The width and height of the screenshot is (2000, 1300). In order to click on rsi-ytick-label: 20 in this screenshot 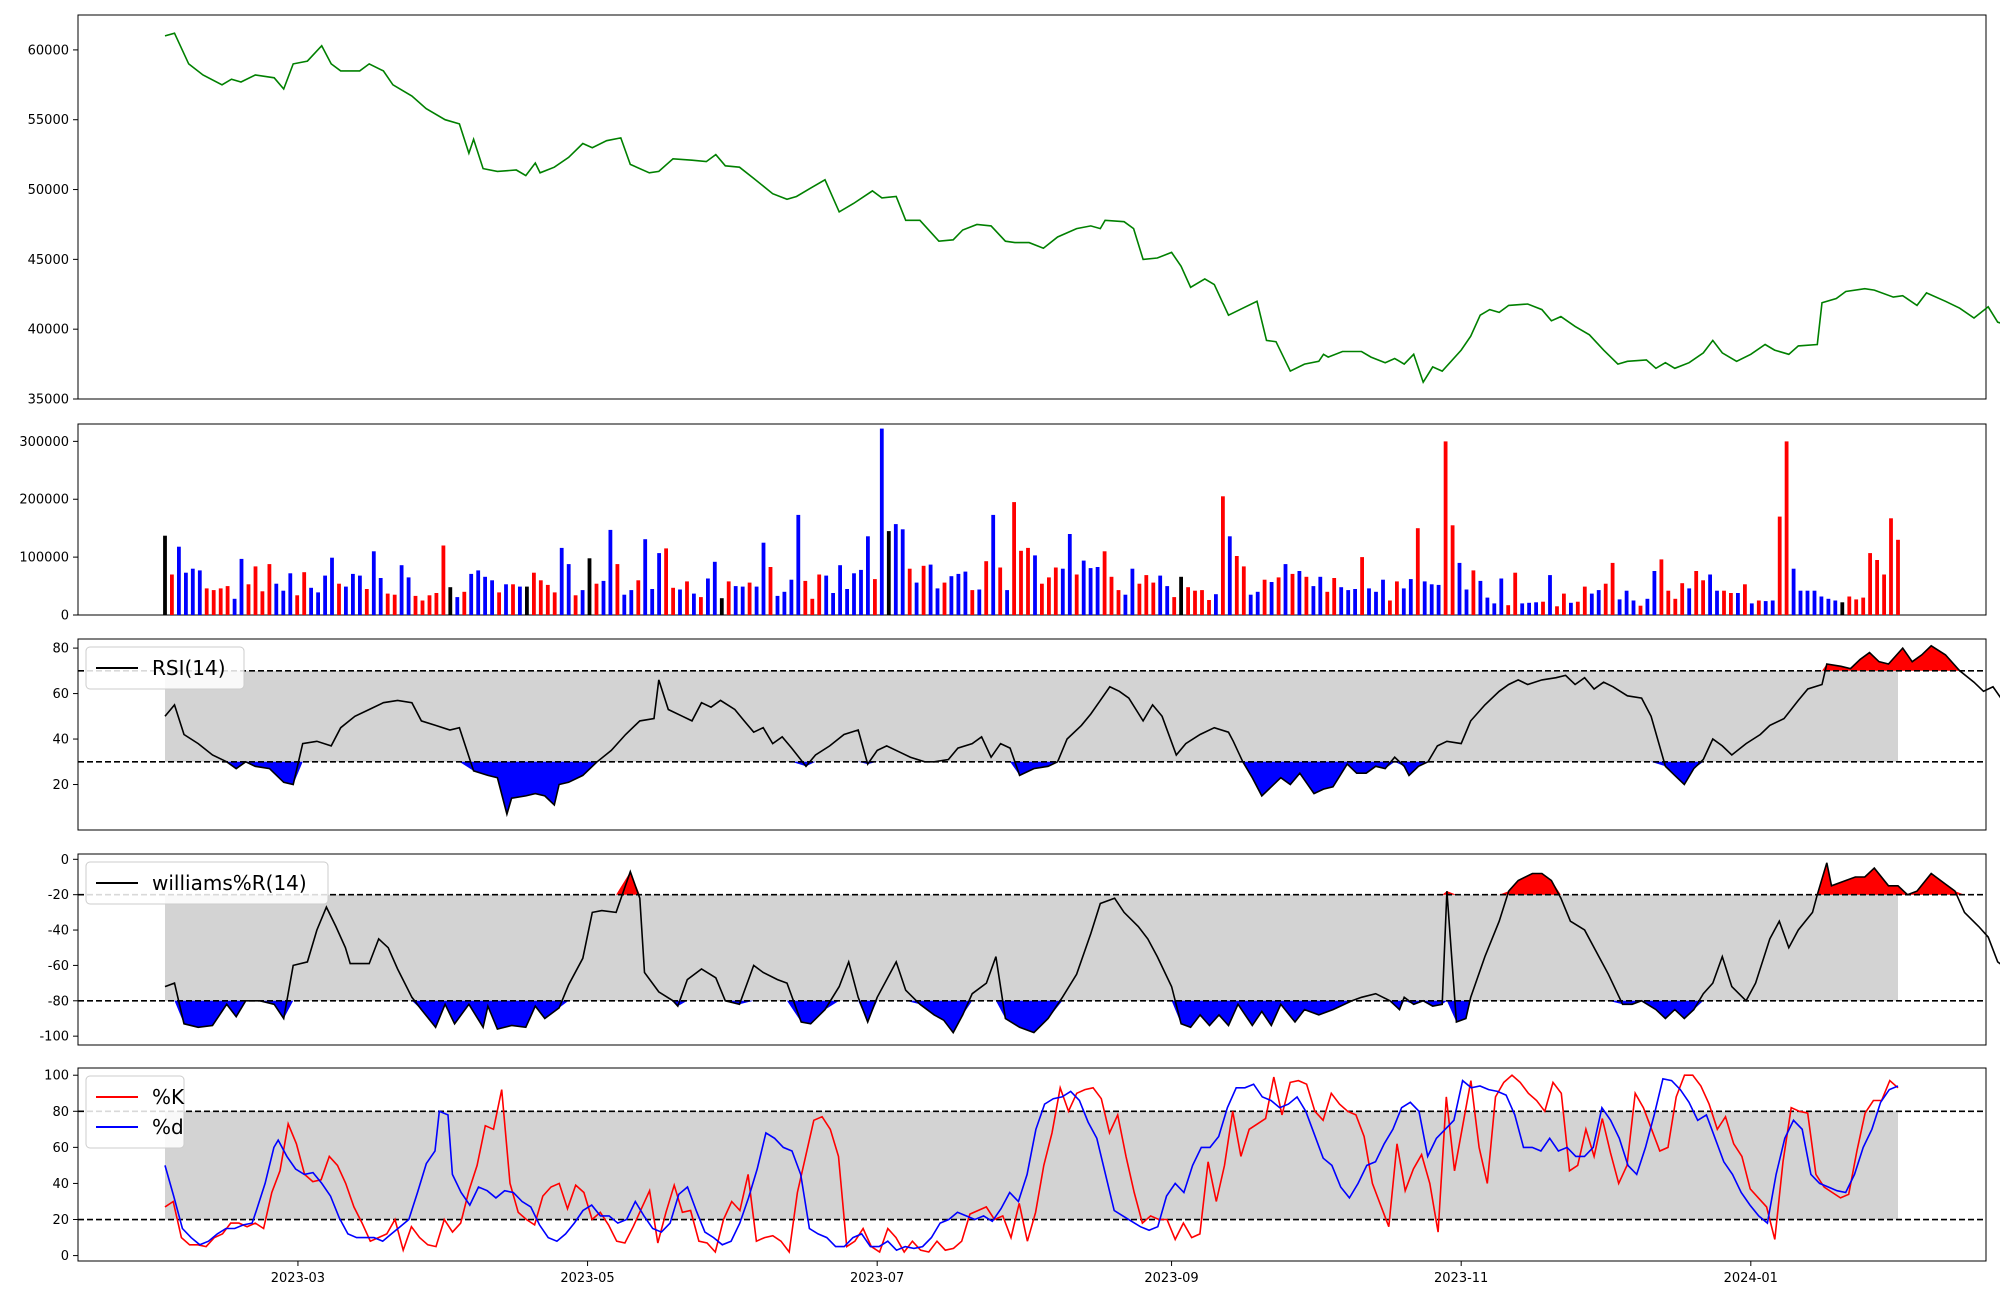, I will do `click(60, 785)`.